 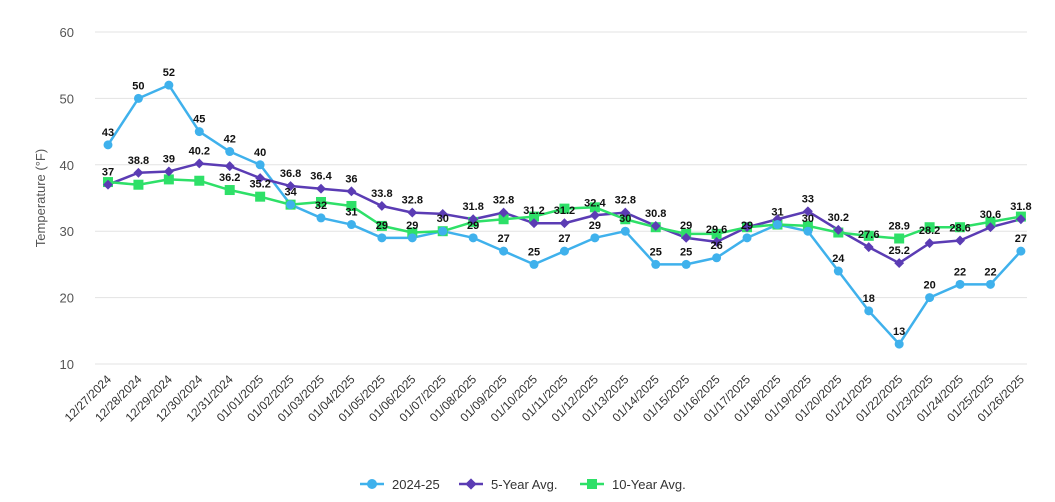 I want to click on legend-item-5-year-avg: 5-Year Avg., so click(x=508, y=484).